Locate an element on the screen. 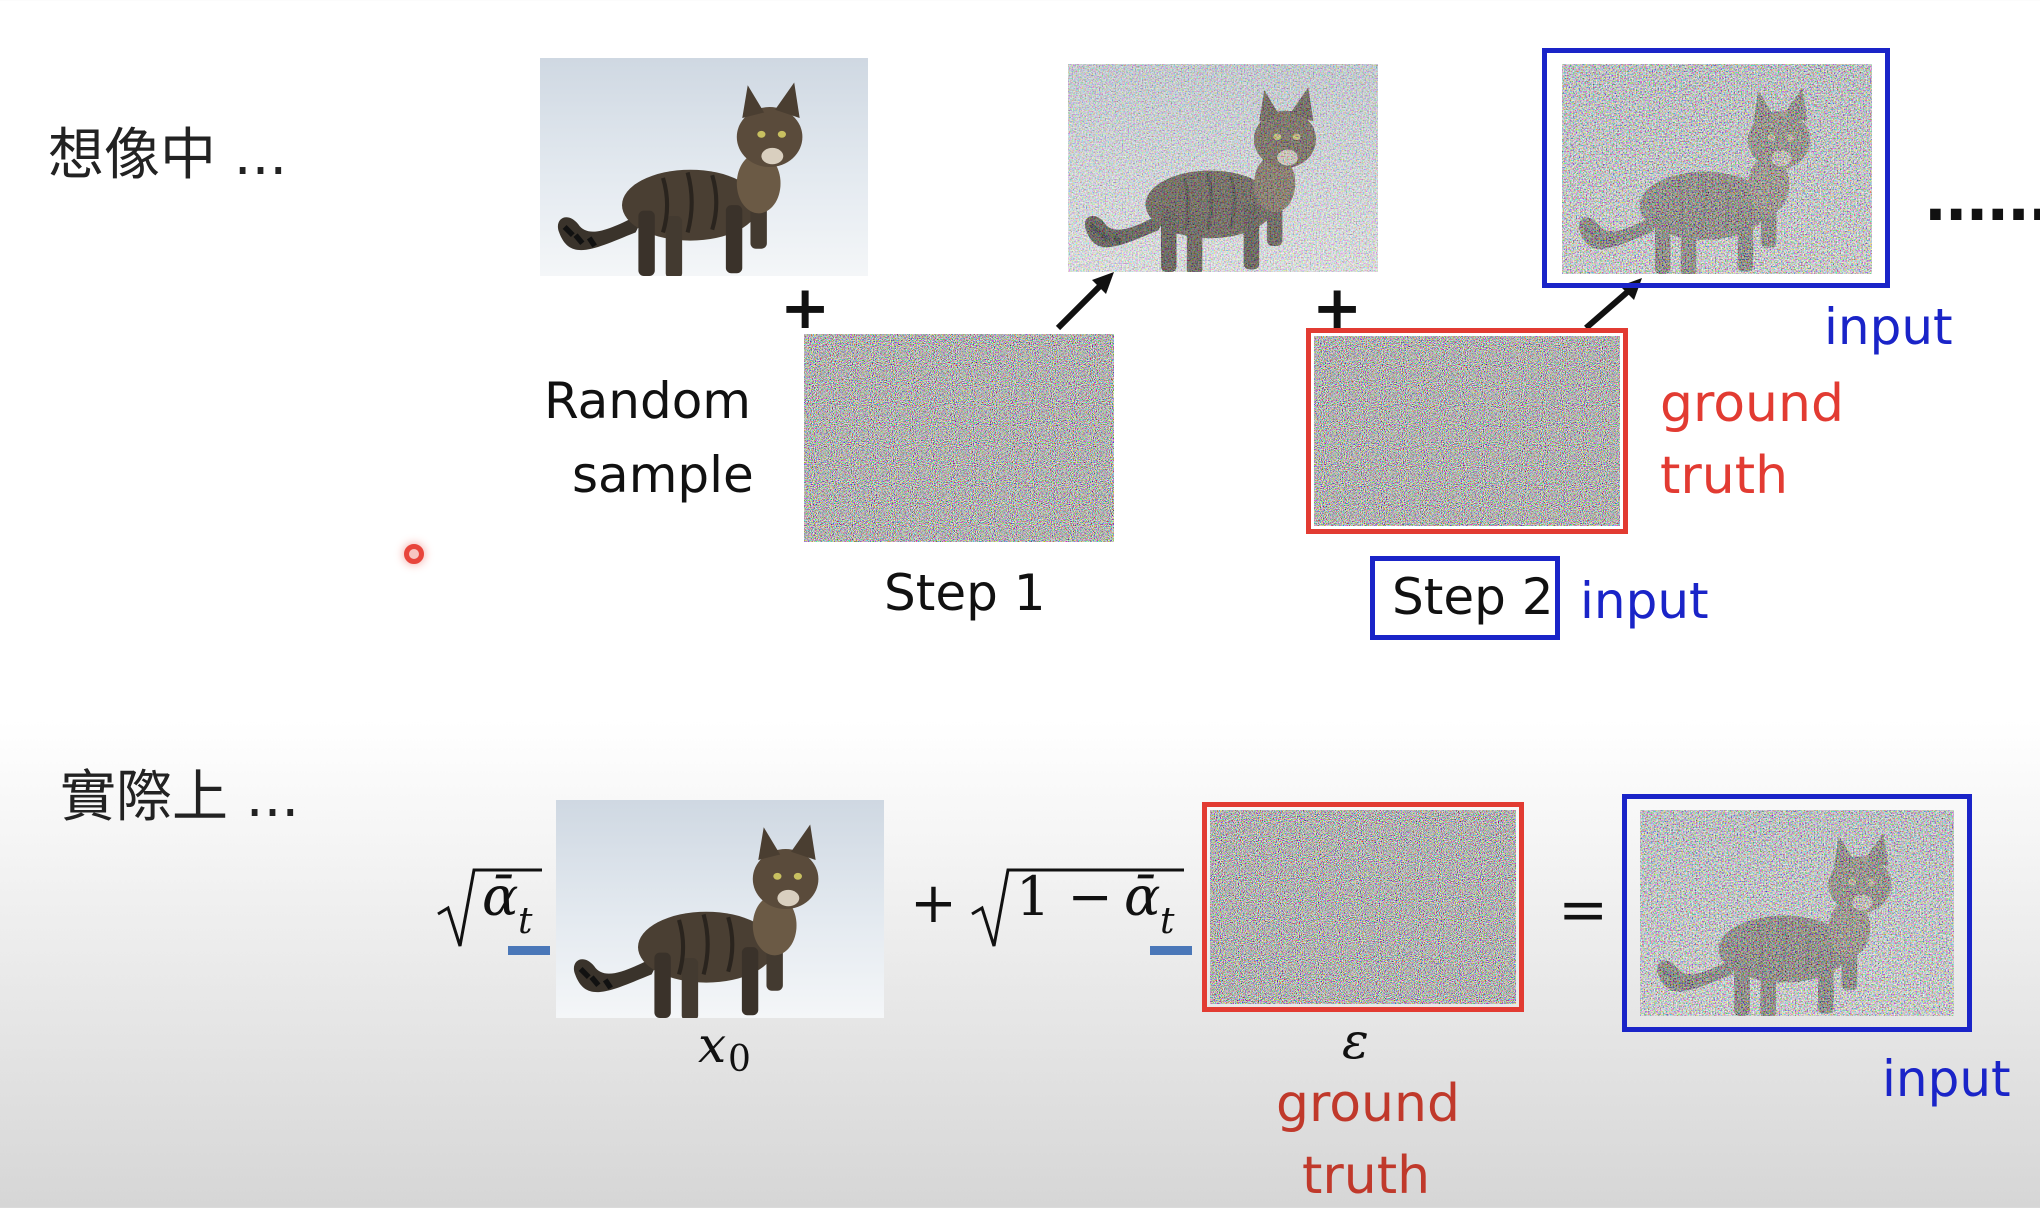  input-label-top: input is located at coordinates (1888, 327).